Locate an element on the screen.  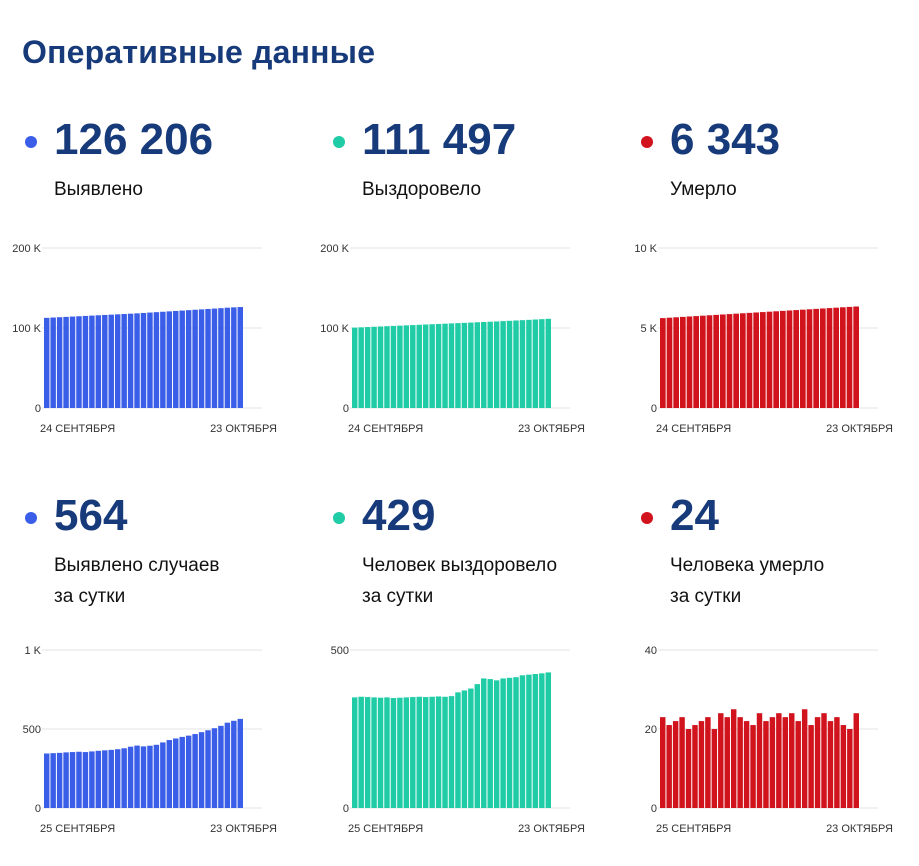
stat-value: 6 343 is located at coordinates (725, 139).